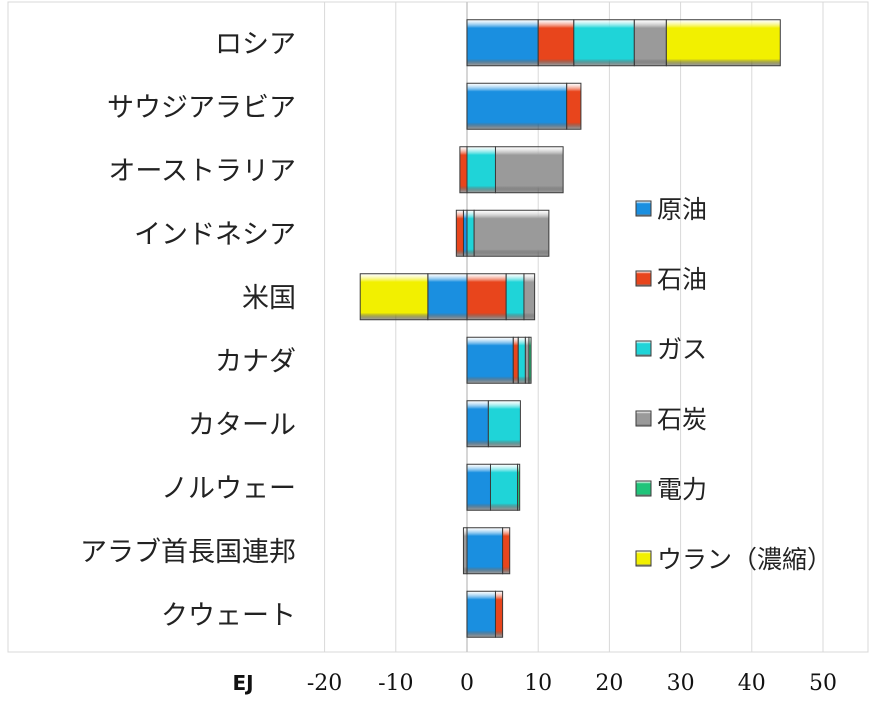 The height and width of the screenshot is (704, 871). I want to click on x-tick-label-20: 20, so click(609, 683).